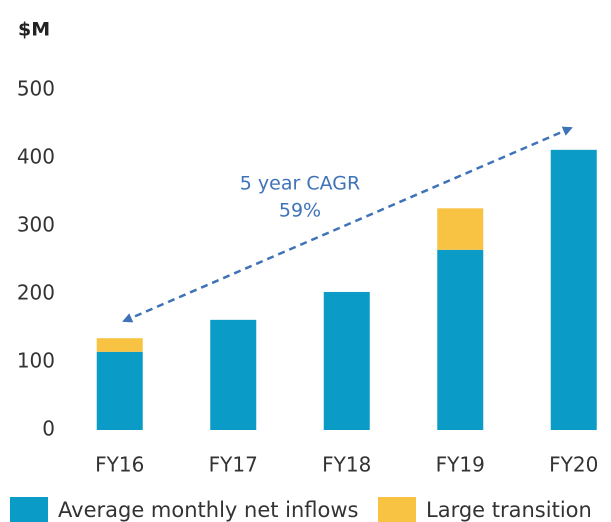 Image resolution: width=611 pixels, height=522 pixels. What do you see at coordinates (119, 465) in the screenshot?
I see `x-tick-label: FY16` at bounding box center [119, 465].